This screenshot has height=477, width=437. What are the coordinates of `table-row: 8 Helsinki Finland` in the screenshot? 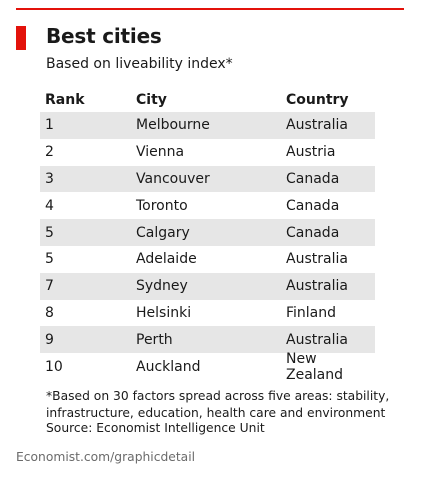 It's located at (207, 313).